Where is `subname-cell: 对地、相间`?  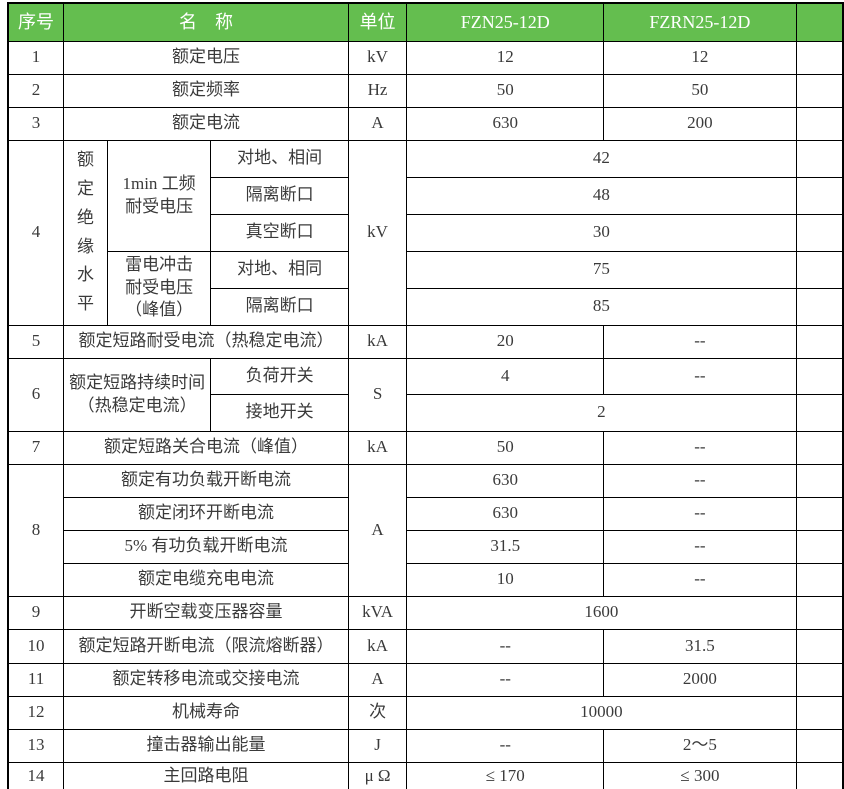 subname-cell: 对地、相间 is located at coordinates (279, 158).